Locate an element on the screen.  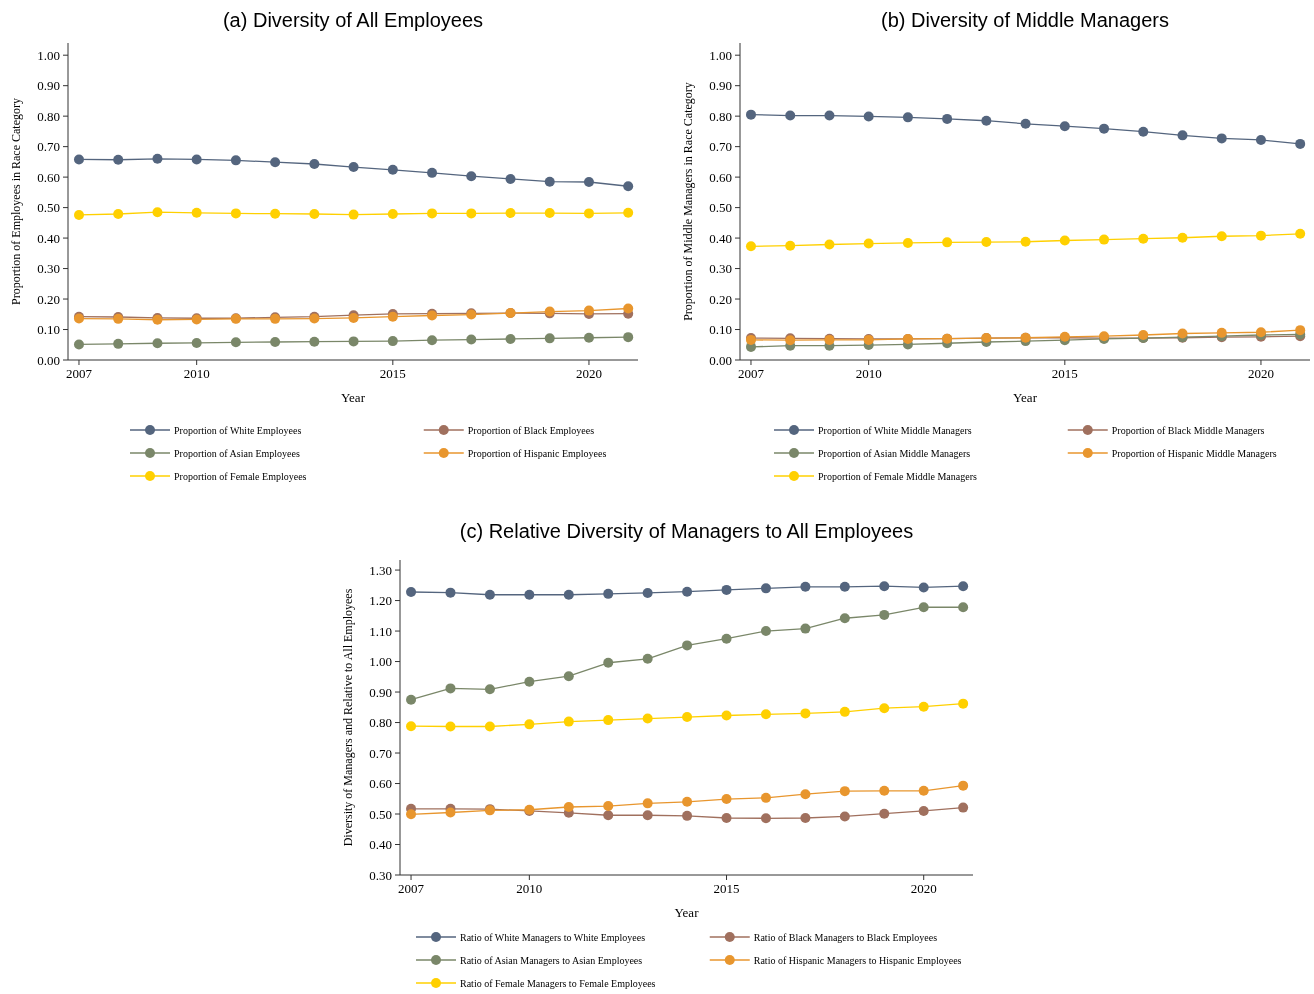
y-tick-label: 0.60 is located at coordinates (380, 784).